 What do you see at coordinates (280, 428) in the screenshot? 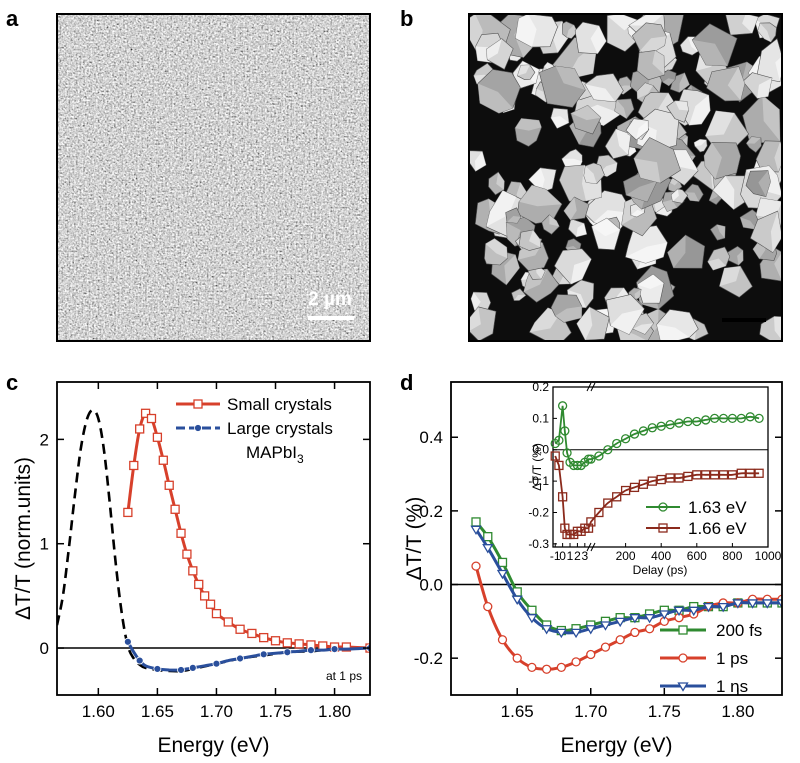
I see `legend-label-large: Large crystals` at bounding box center [280, 428].